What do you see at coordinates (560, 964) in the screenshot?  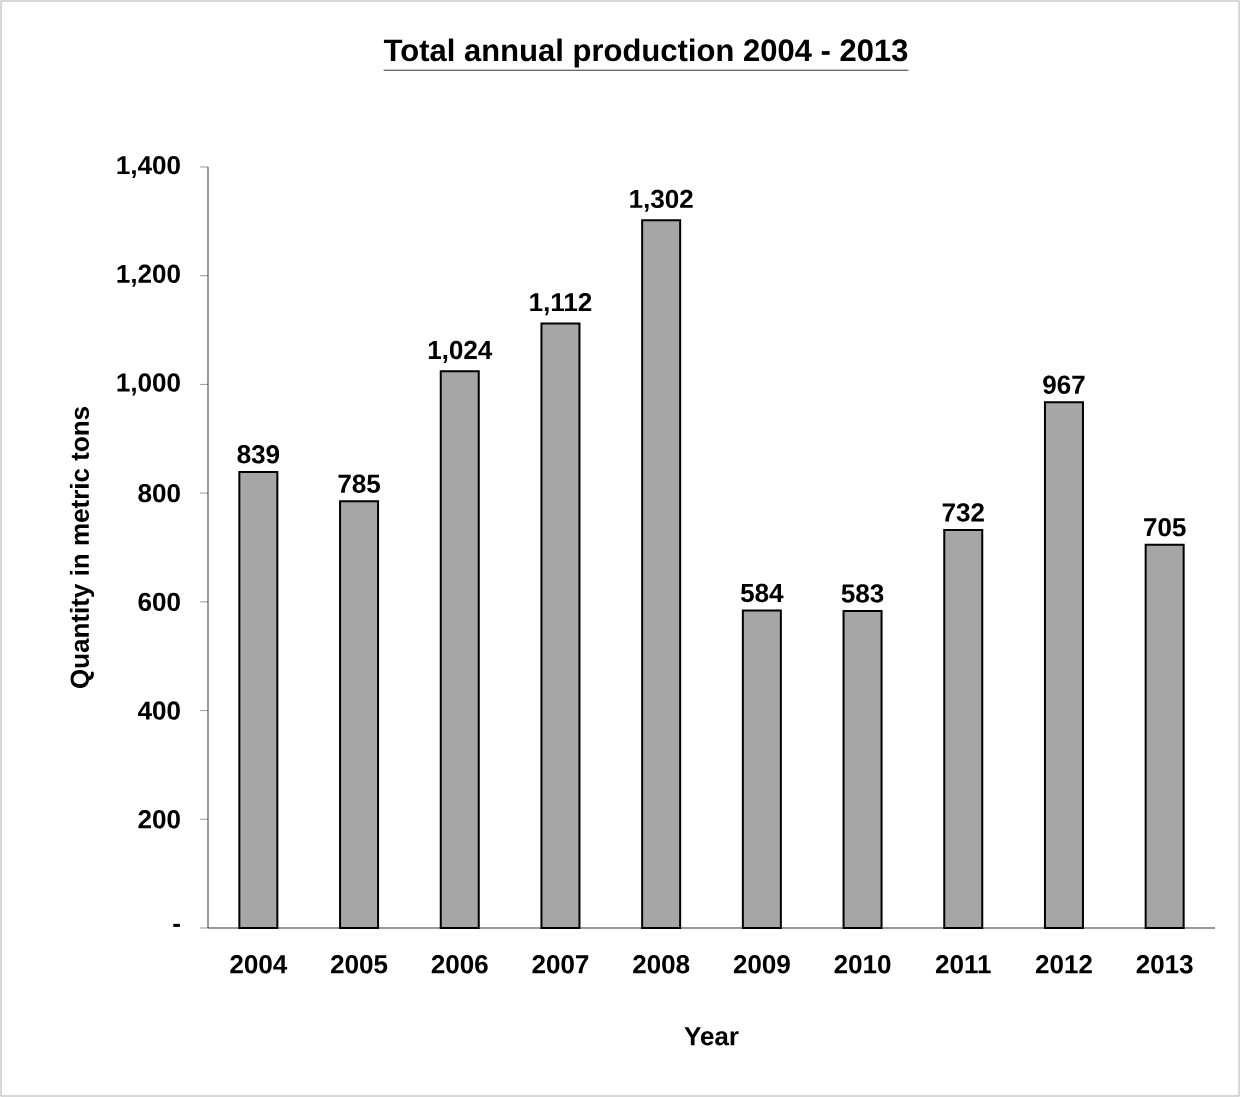 I see `x-tick-label: 2007` at bounding box center [560, 964].